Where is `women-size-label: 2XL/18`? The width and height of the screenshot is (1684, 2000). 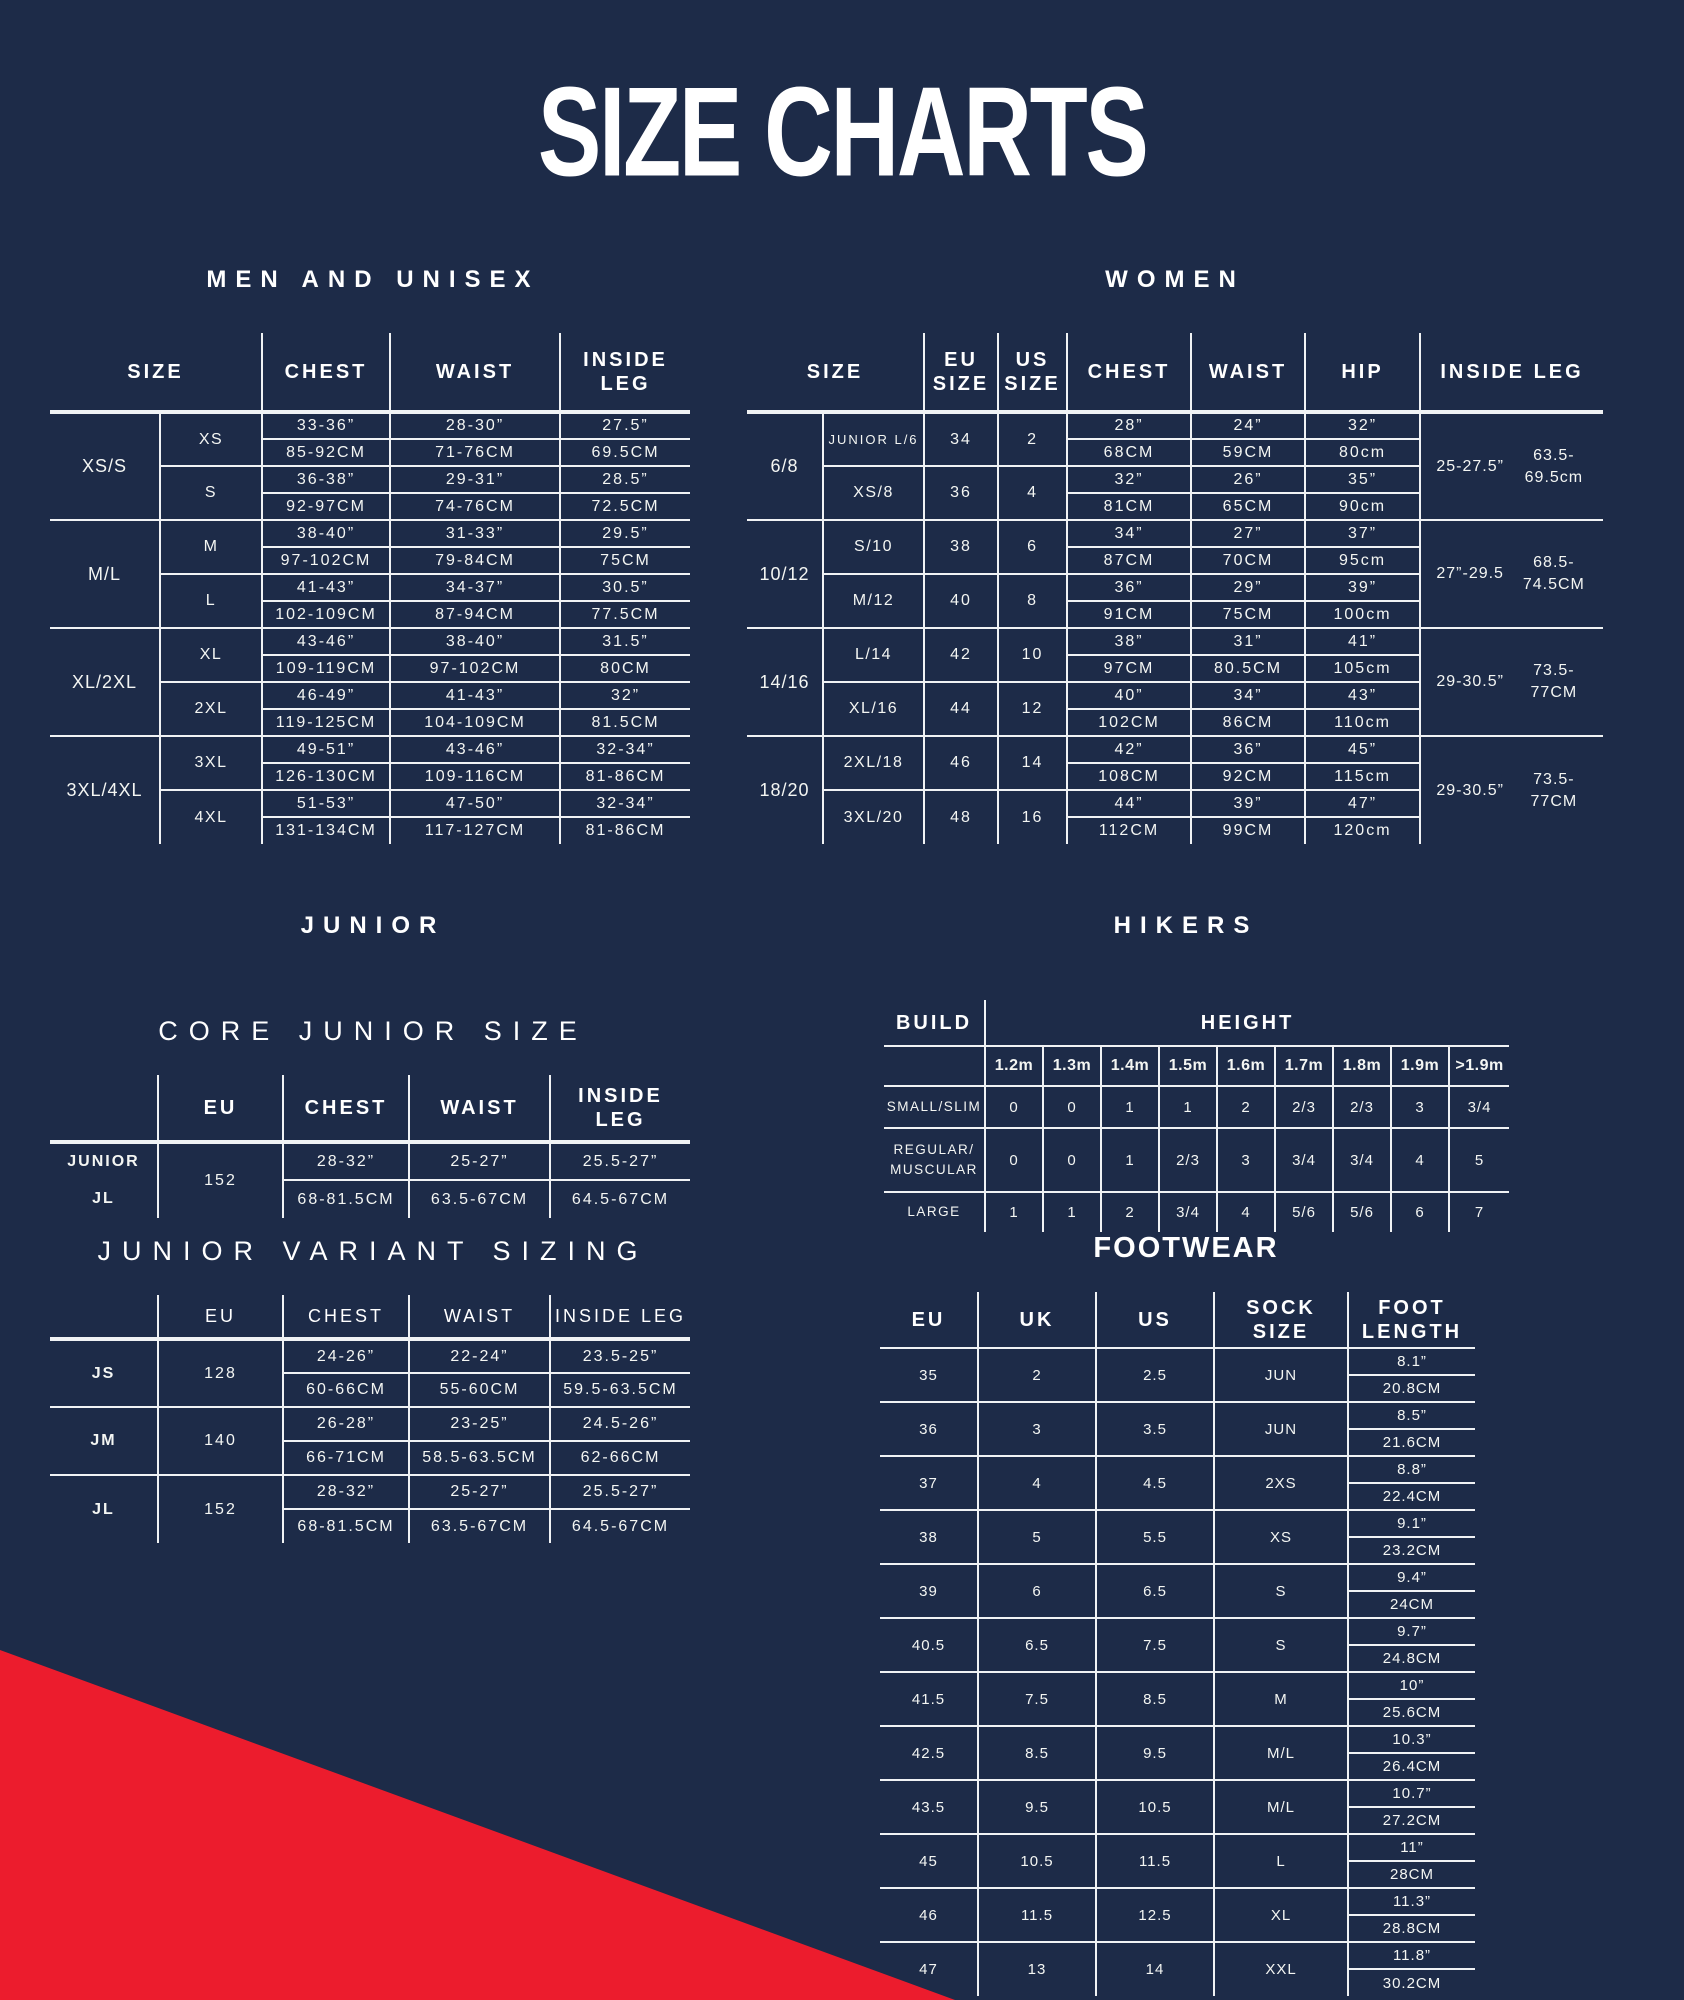
women-size-label: 2XL/18 is located at coordinates (873, 763).